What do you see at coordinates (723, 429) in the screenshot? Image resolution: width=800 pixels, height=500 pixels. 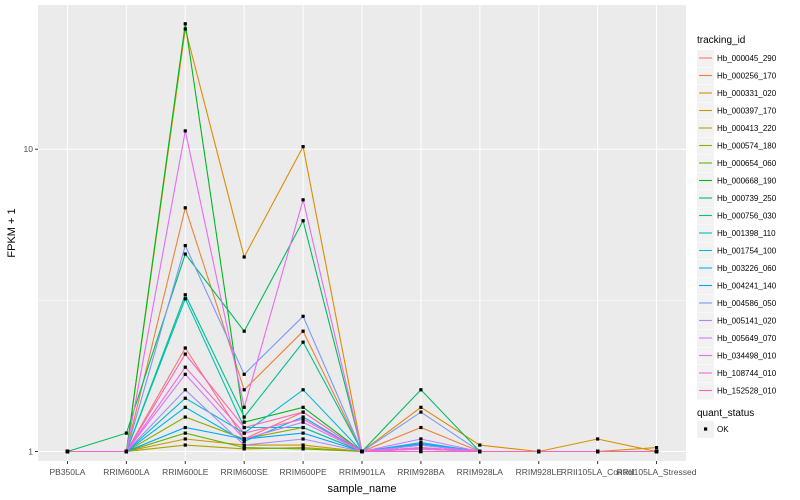 I see `shape-legend-label: OK` at bounding box center [723, 429].